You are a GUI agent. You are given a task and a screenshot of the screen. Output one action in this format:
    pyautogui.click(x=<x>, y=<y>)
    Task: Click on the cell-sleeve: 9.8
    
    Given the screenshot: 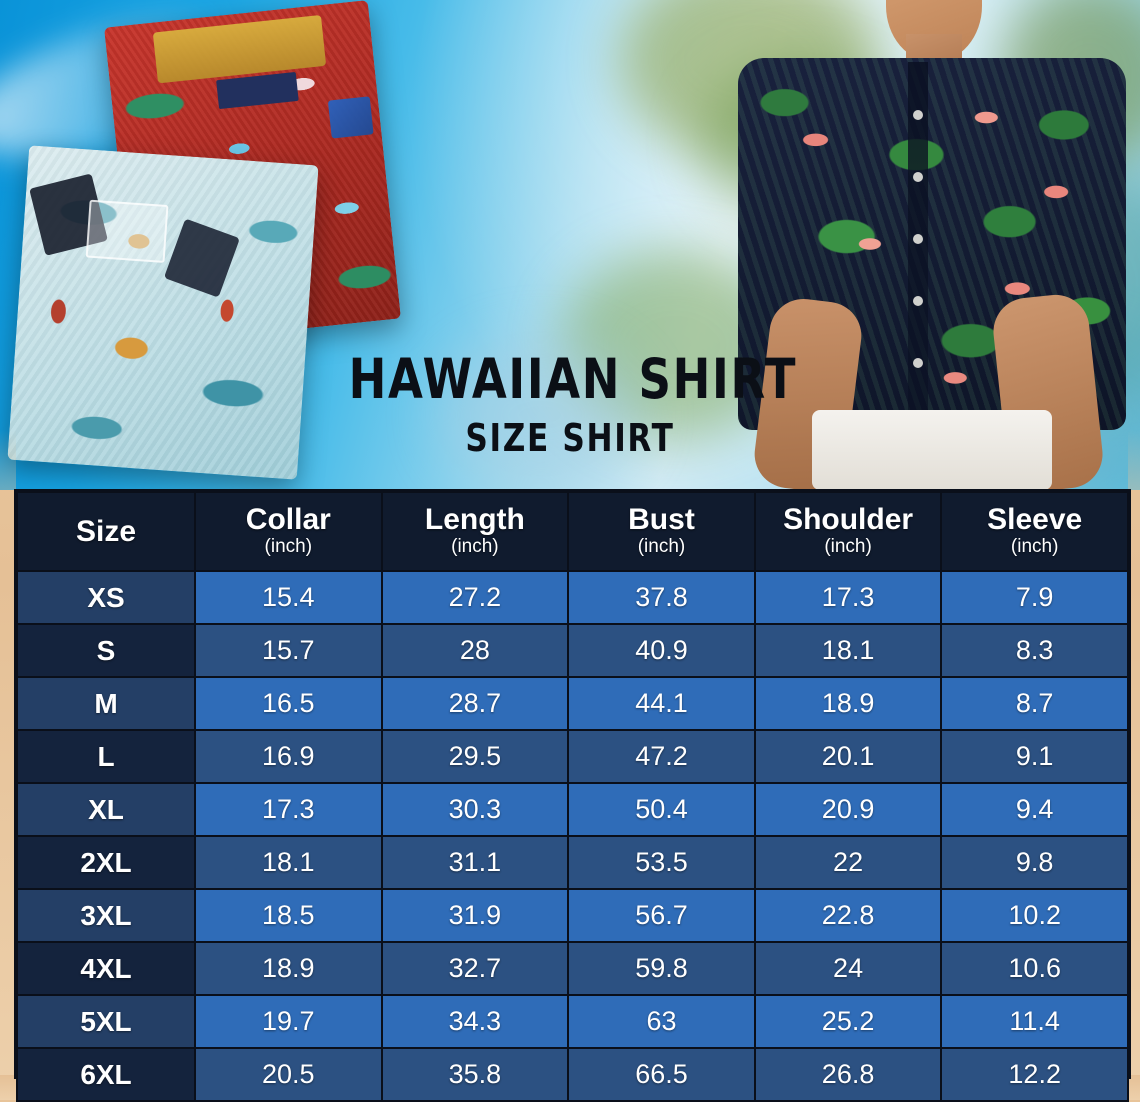 What is the action you would take?
    pyautogui.click(x=1034, y=862)
    